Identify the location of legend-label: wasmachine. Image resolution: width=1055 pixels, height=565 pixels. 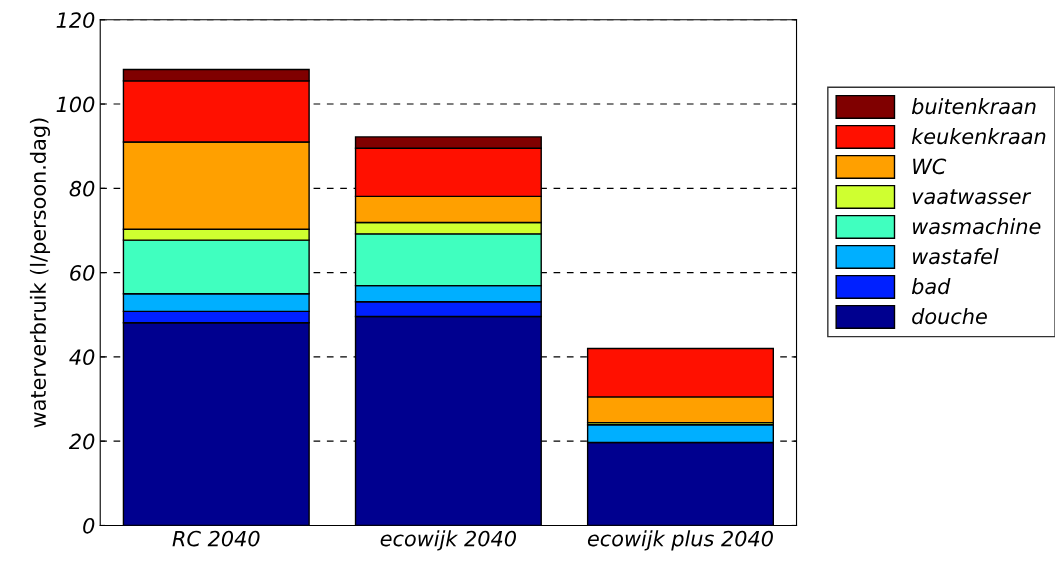
(976, 226).